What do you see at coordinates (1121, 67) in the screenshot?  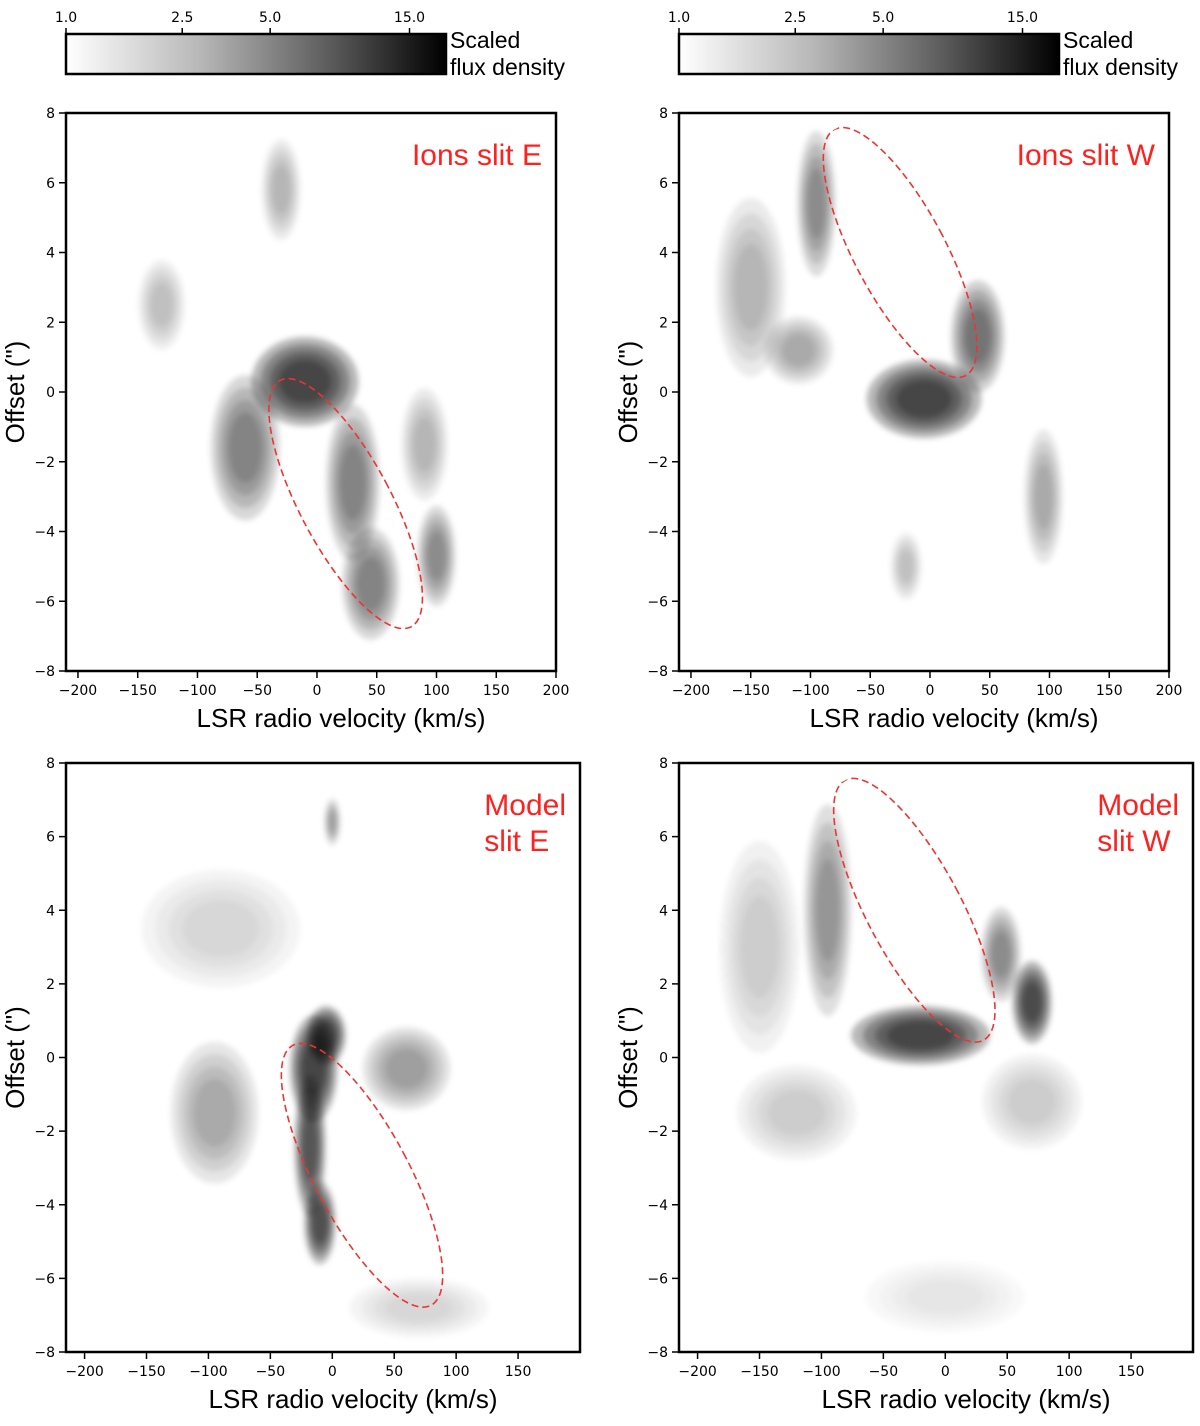 I see `colorbar-label-line2: flux density` at bounding box center [1121, 67].